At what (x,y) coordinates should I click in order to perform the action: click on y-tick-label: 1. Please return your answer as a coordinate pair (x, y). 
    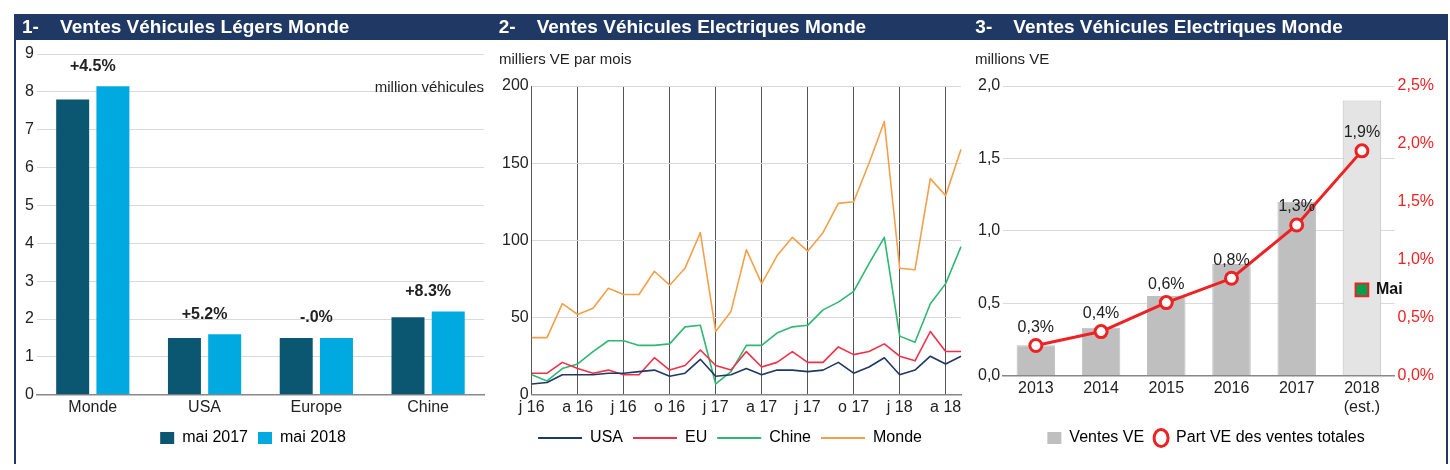
    Looking at the image, I should click on (29, 356).